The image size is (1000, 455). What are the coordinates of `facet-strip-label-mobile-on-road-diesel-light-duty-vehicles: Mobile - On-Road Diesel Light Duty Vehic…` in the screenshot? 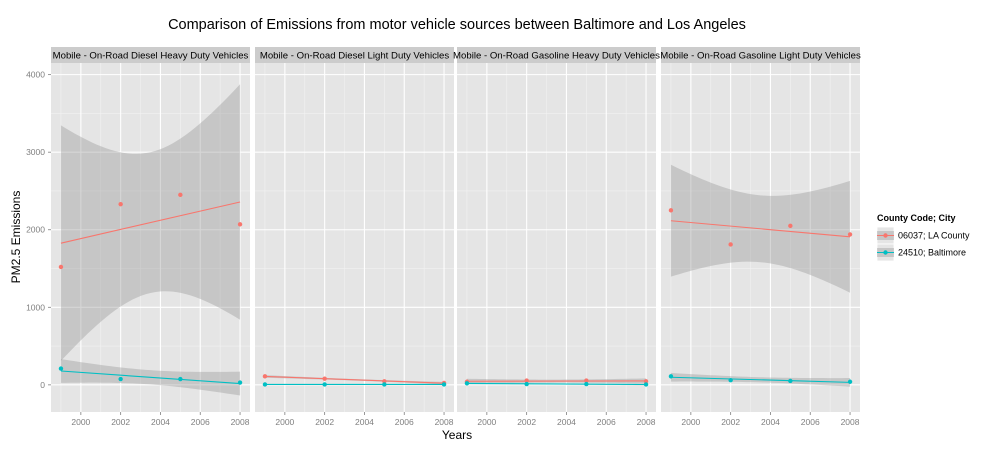 It's located at (355, 56).